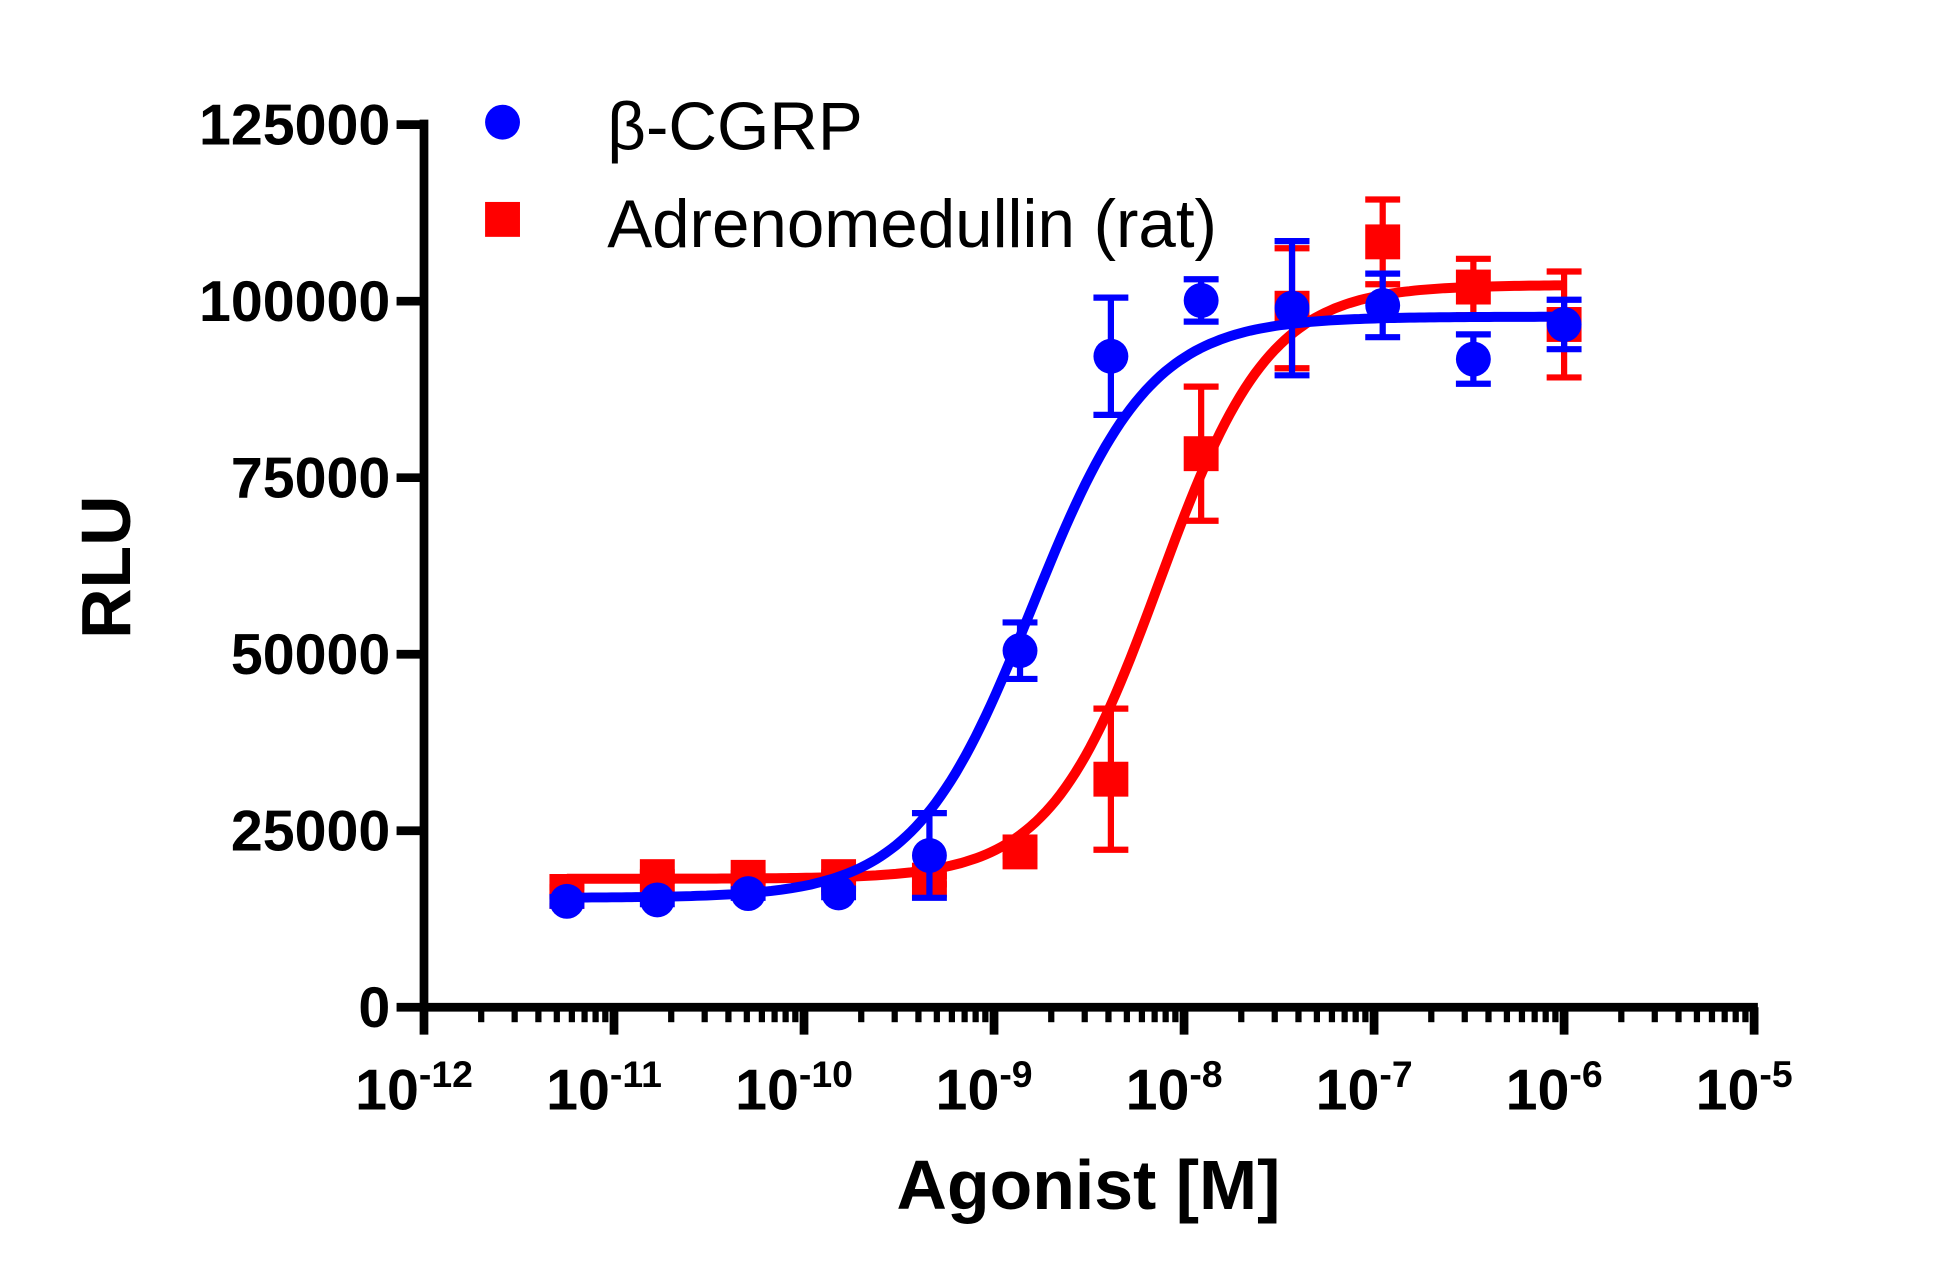  What do you see at coordinates (294, 126) in the screenshot?
I see `y-tick-label: 125000` at bounding box center [294, 126].